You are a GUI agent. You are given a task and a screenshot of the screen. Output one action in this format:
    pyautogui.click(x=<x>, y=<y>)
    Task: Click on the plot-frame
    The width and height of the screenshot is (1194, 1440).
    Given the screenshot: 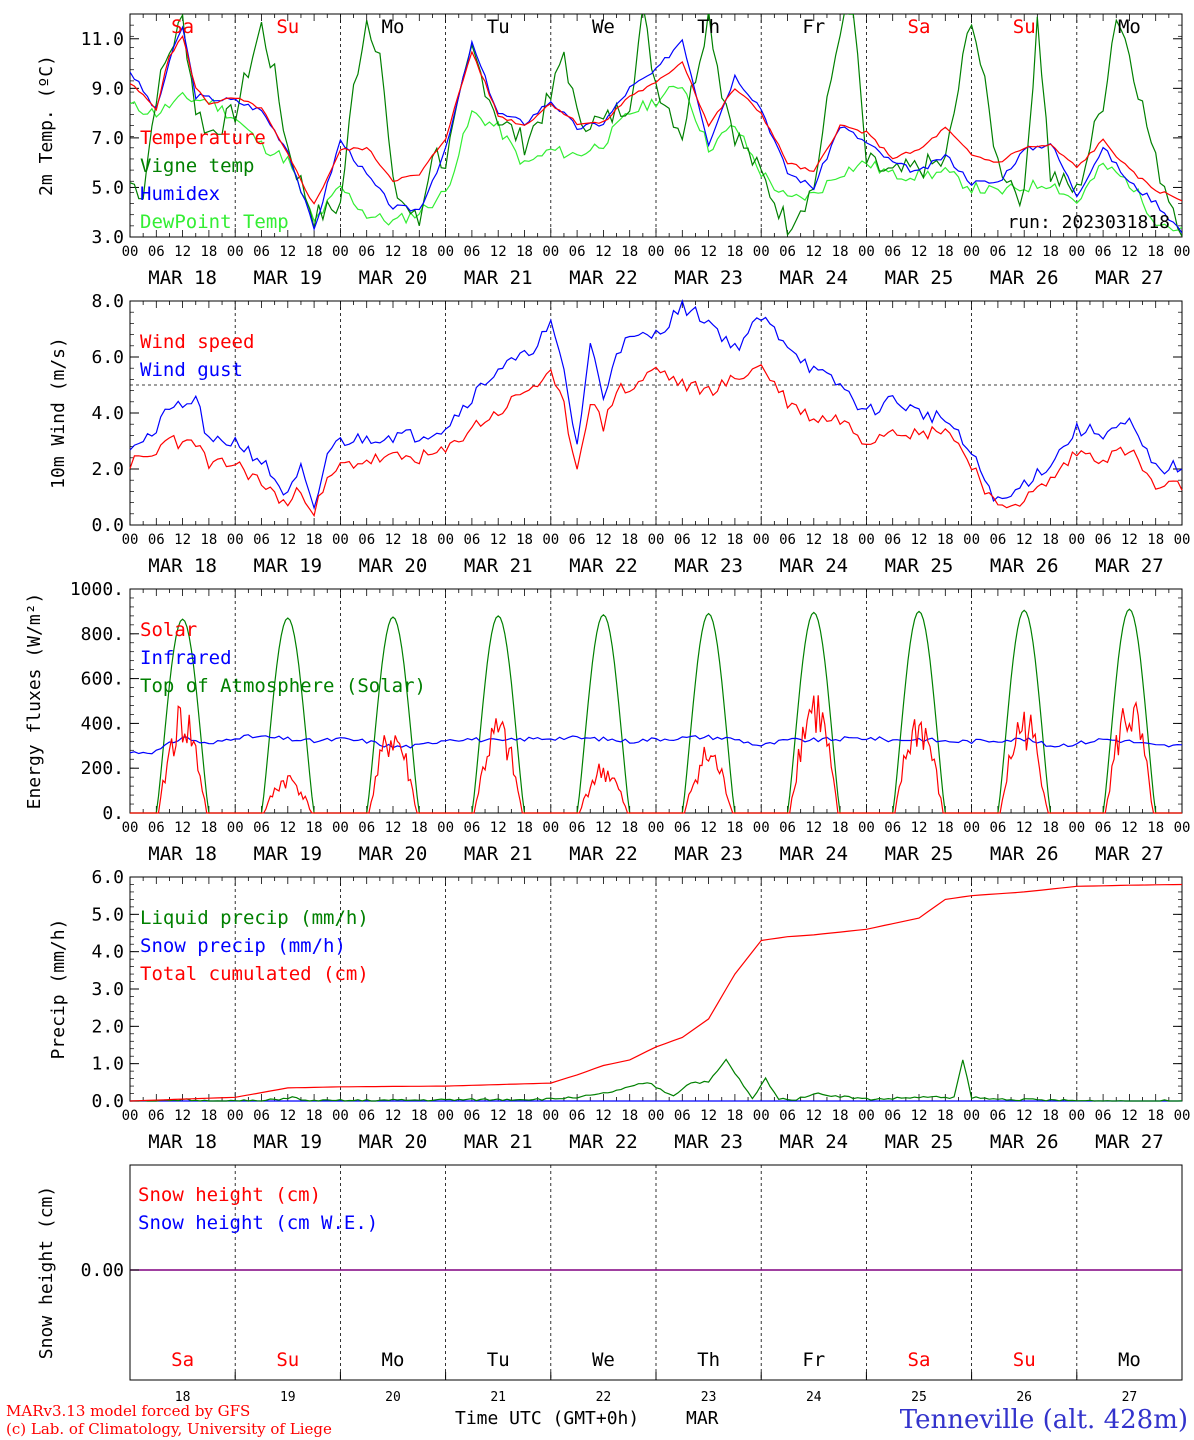 What is the action you would take?
    pyautogui.click(x=656, y=701)
    